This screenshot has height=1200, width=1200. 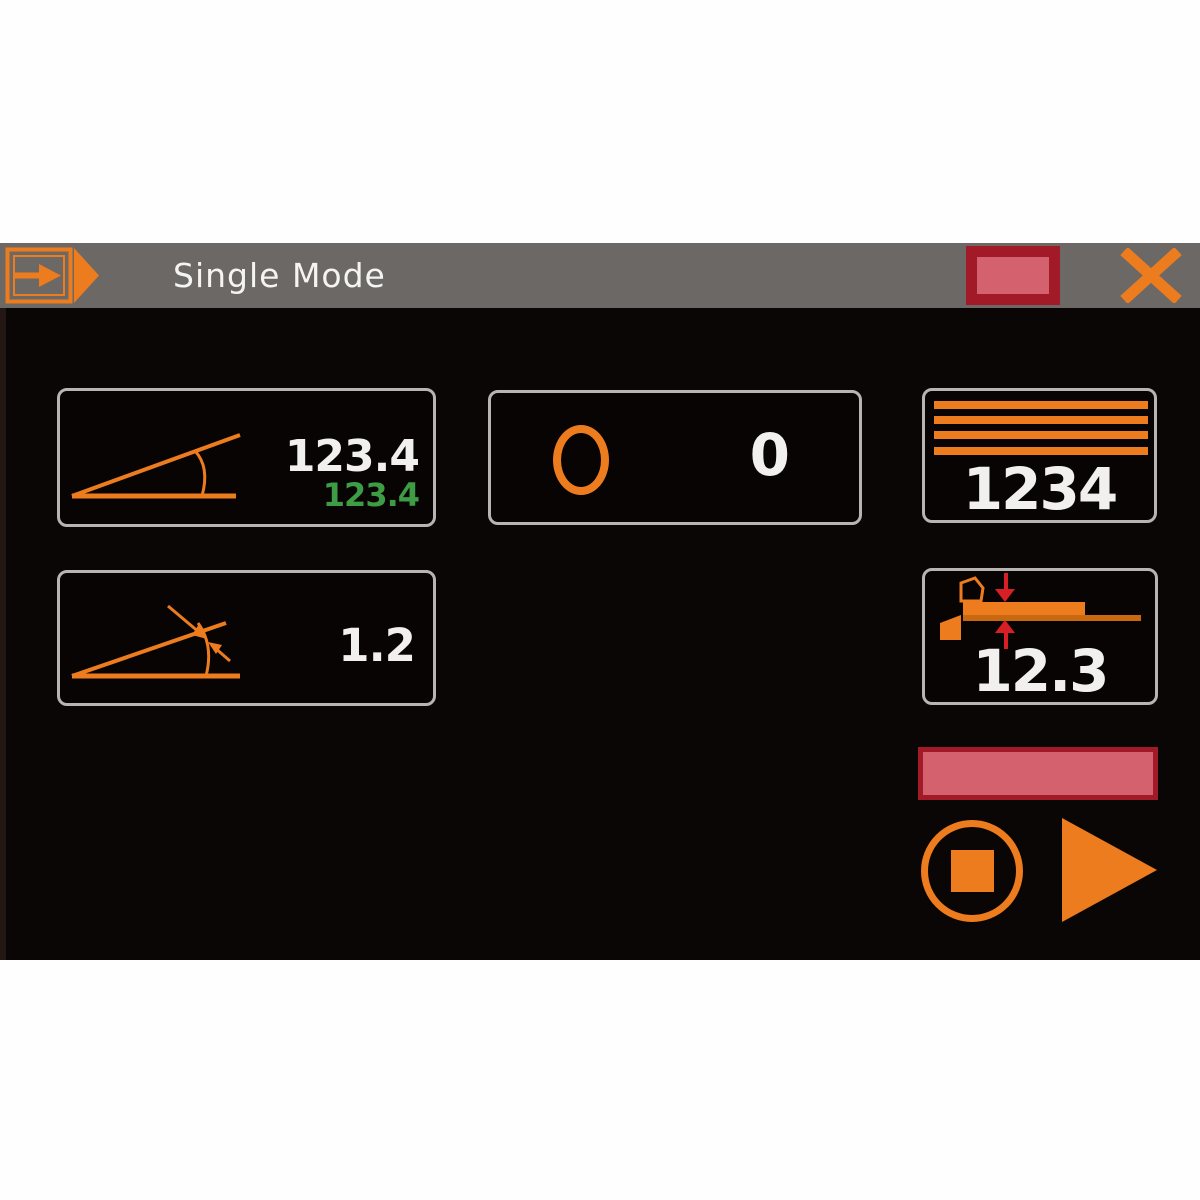 What do you see at coordinates (246, 457) in the screenshot?
I see `bend-angle-field: 123.4 123.4` at bounding box center [246, 457].